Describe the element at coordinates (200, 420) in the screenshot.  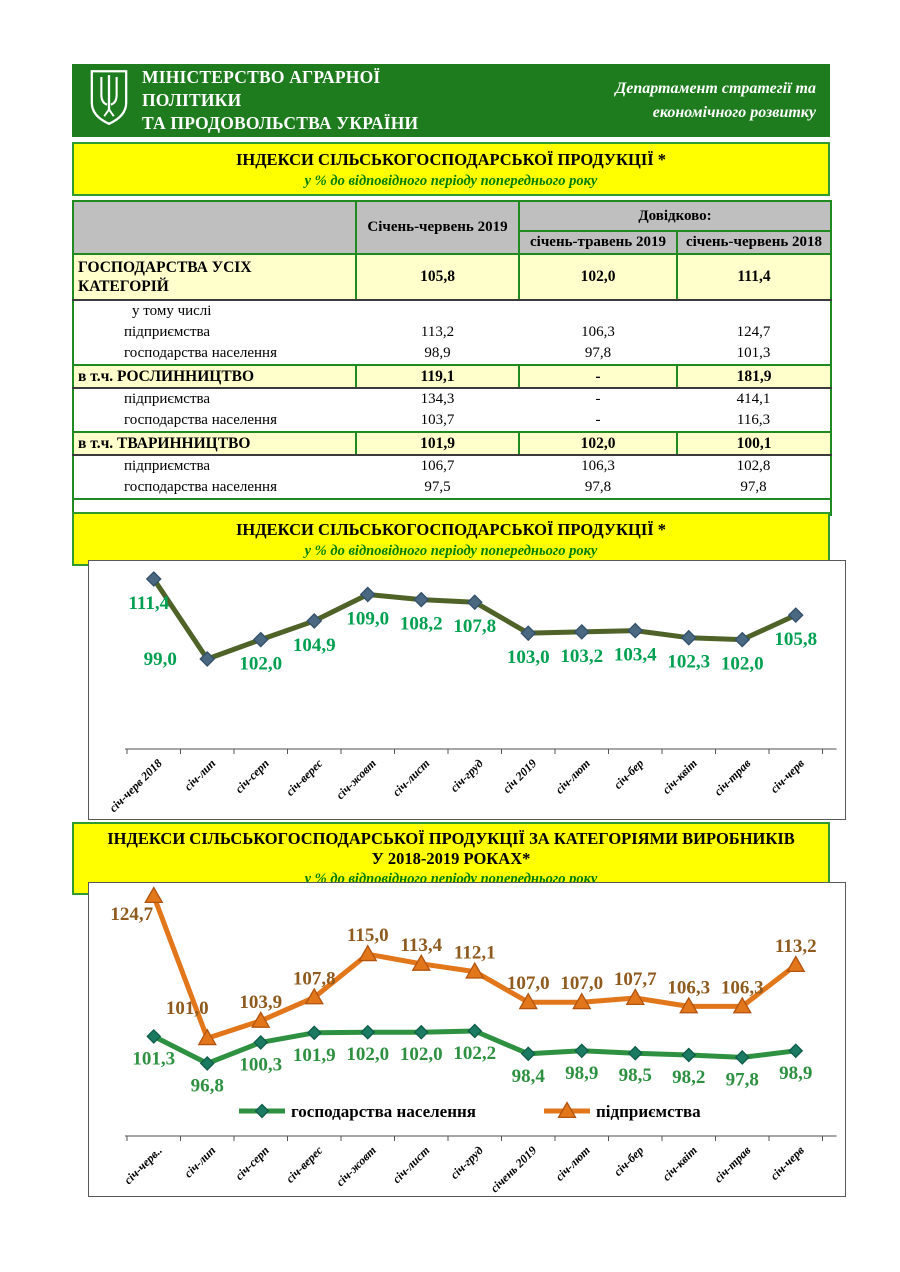
I see `row-label: господарства населення` at that location.